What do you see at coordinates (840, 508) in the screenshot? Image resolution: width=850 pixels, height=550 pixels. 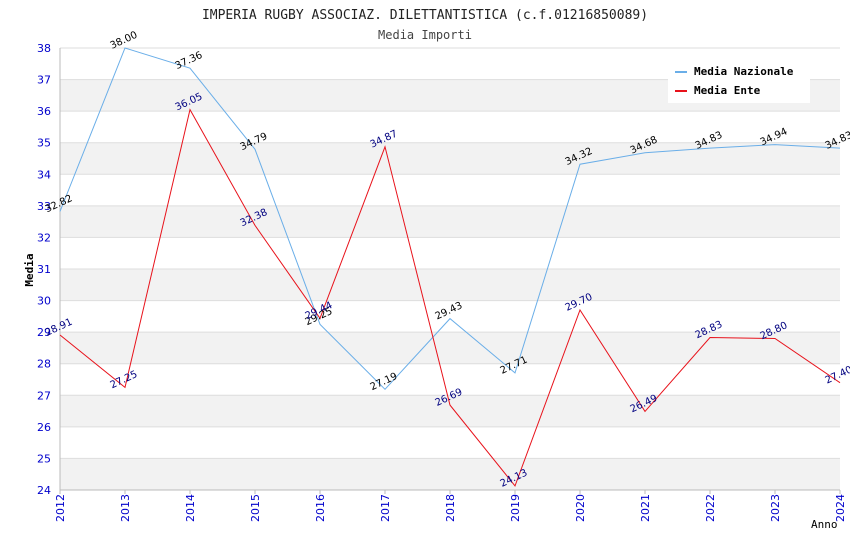 I see `x-tick-label: 2024` at bounding box center [840, 508].